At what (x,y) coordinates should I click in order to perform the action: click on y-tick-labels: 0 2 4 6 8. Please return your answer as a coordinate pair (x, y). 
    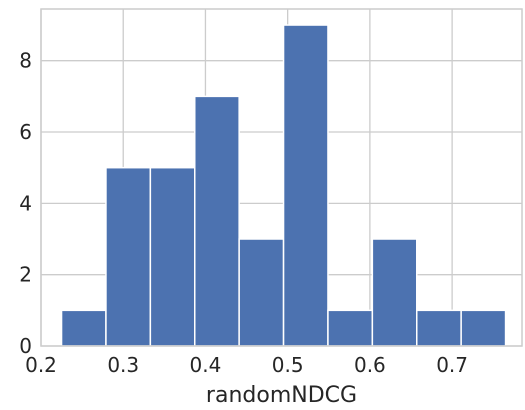
    Looking at the image, I should click on (25, 203).